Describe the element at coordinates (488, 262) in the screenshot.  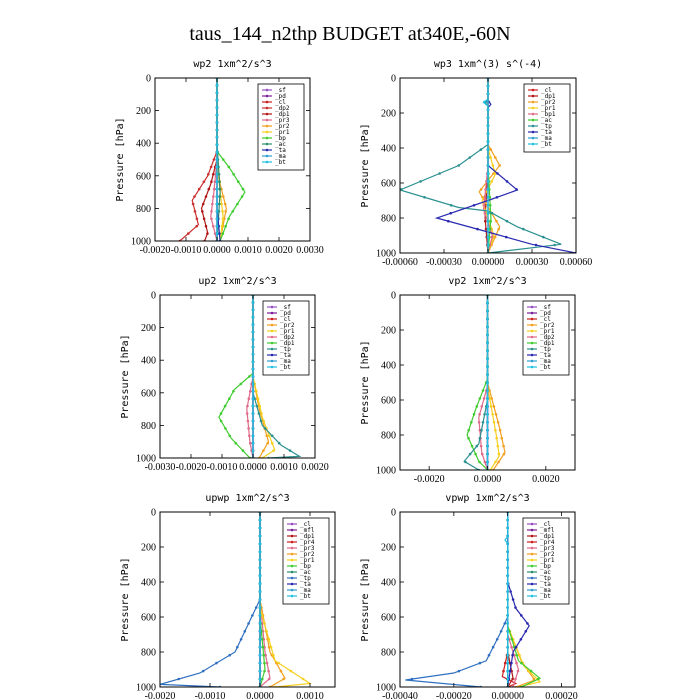
I see `x-tick-label: 0.00000` at that location.